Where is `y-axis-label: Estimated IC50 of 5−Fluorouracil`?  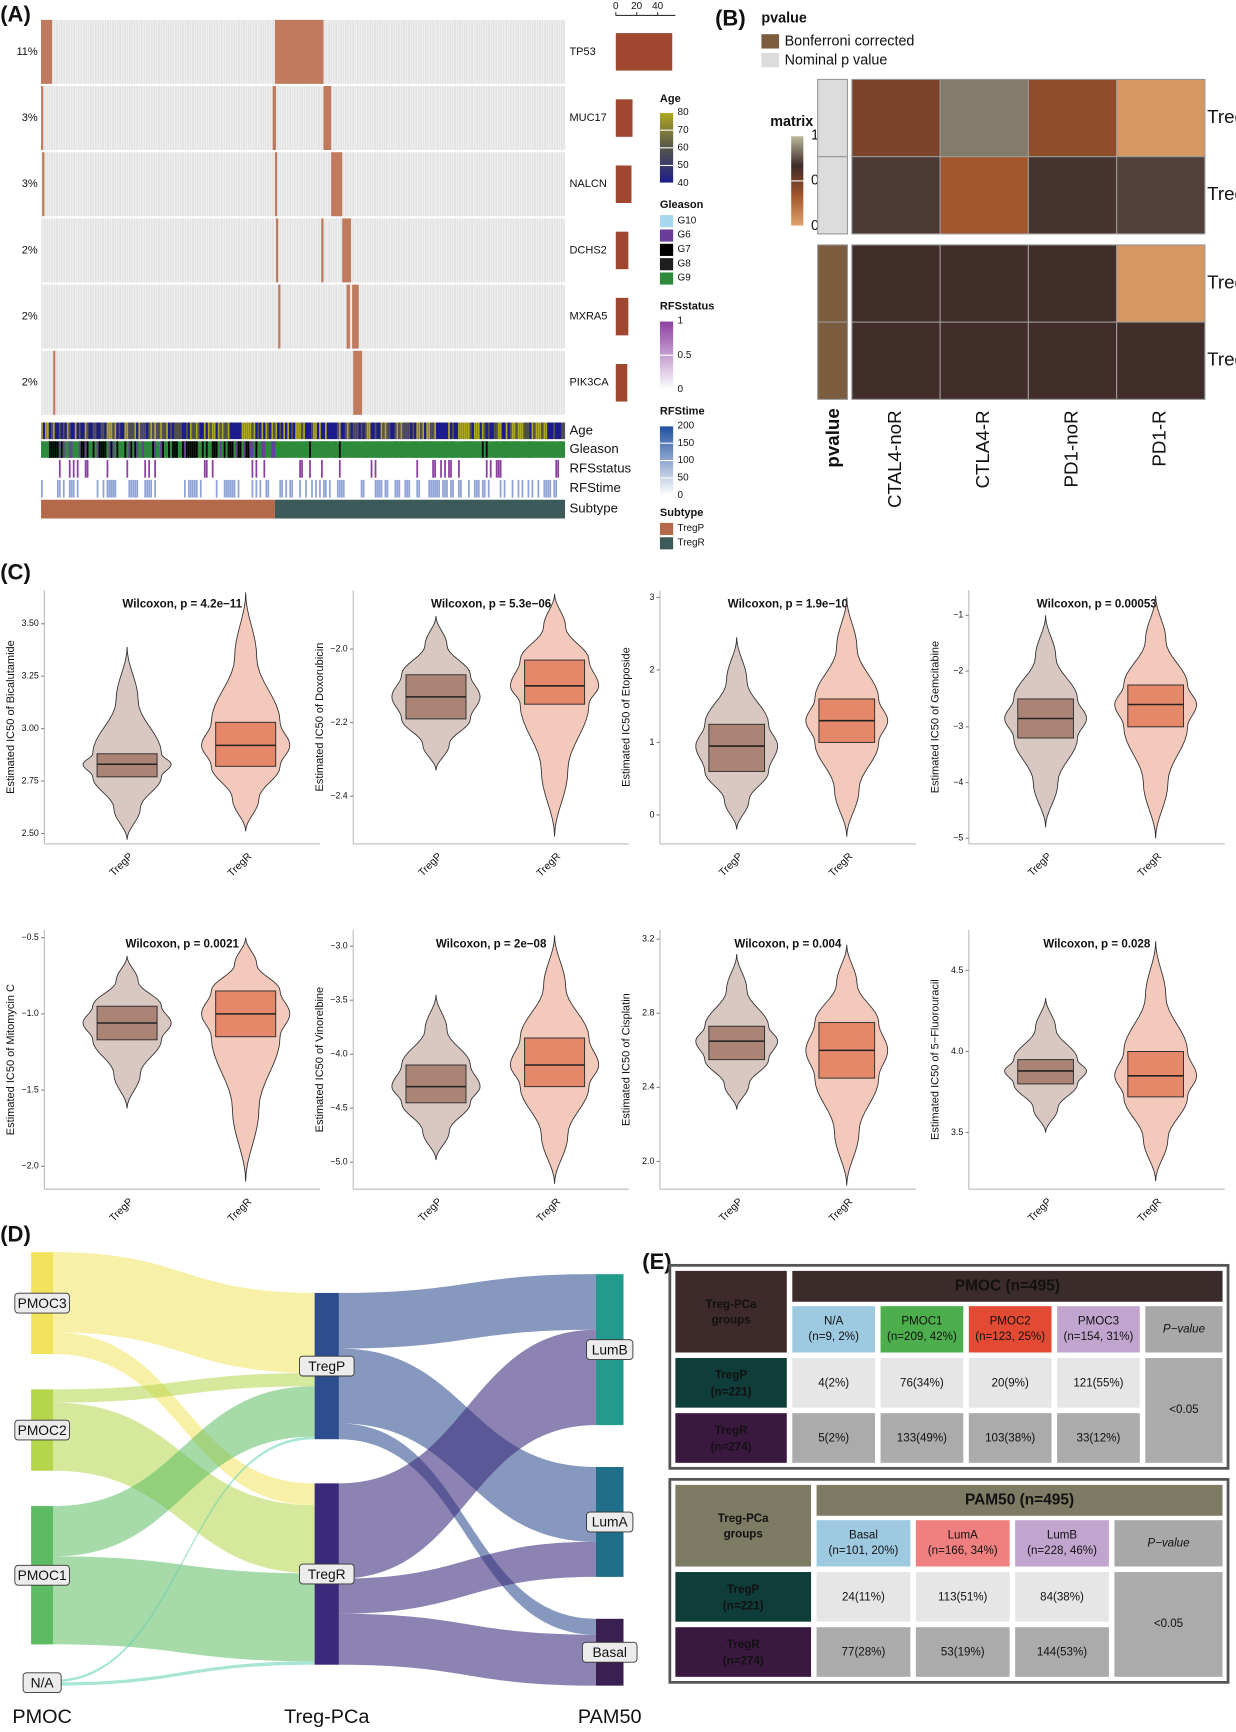
y-axis-label: Estimated IC50 of 5−Fluorouracil is located at coordinates (936, 1059).